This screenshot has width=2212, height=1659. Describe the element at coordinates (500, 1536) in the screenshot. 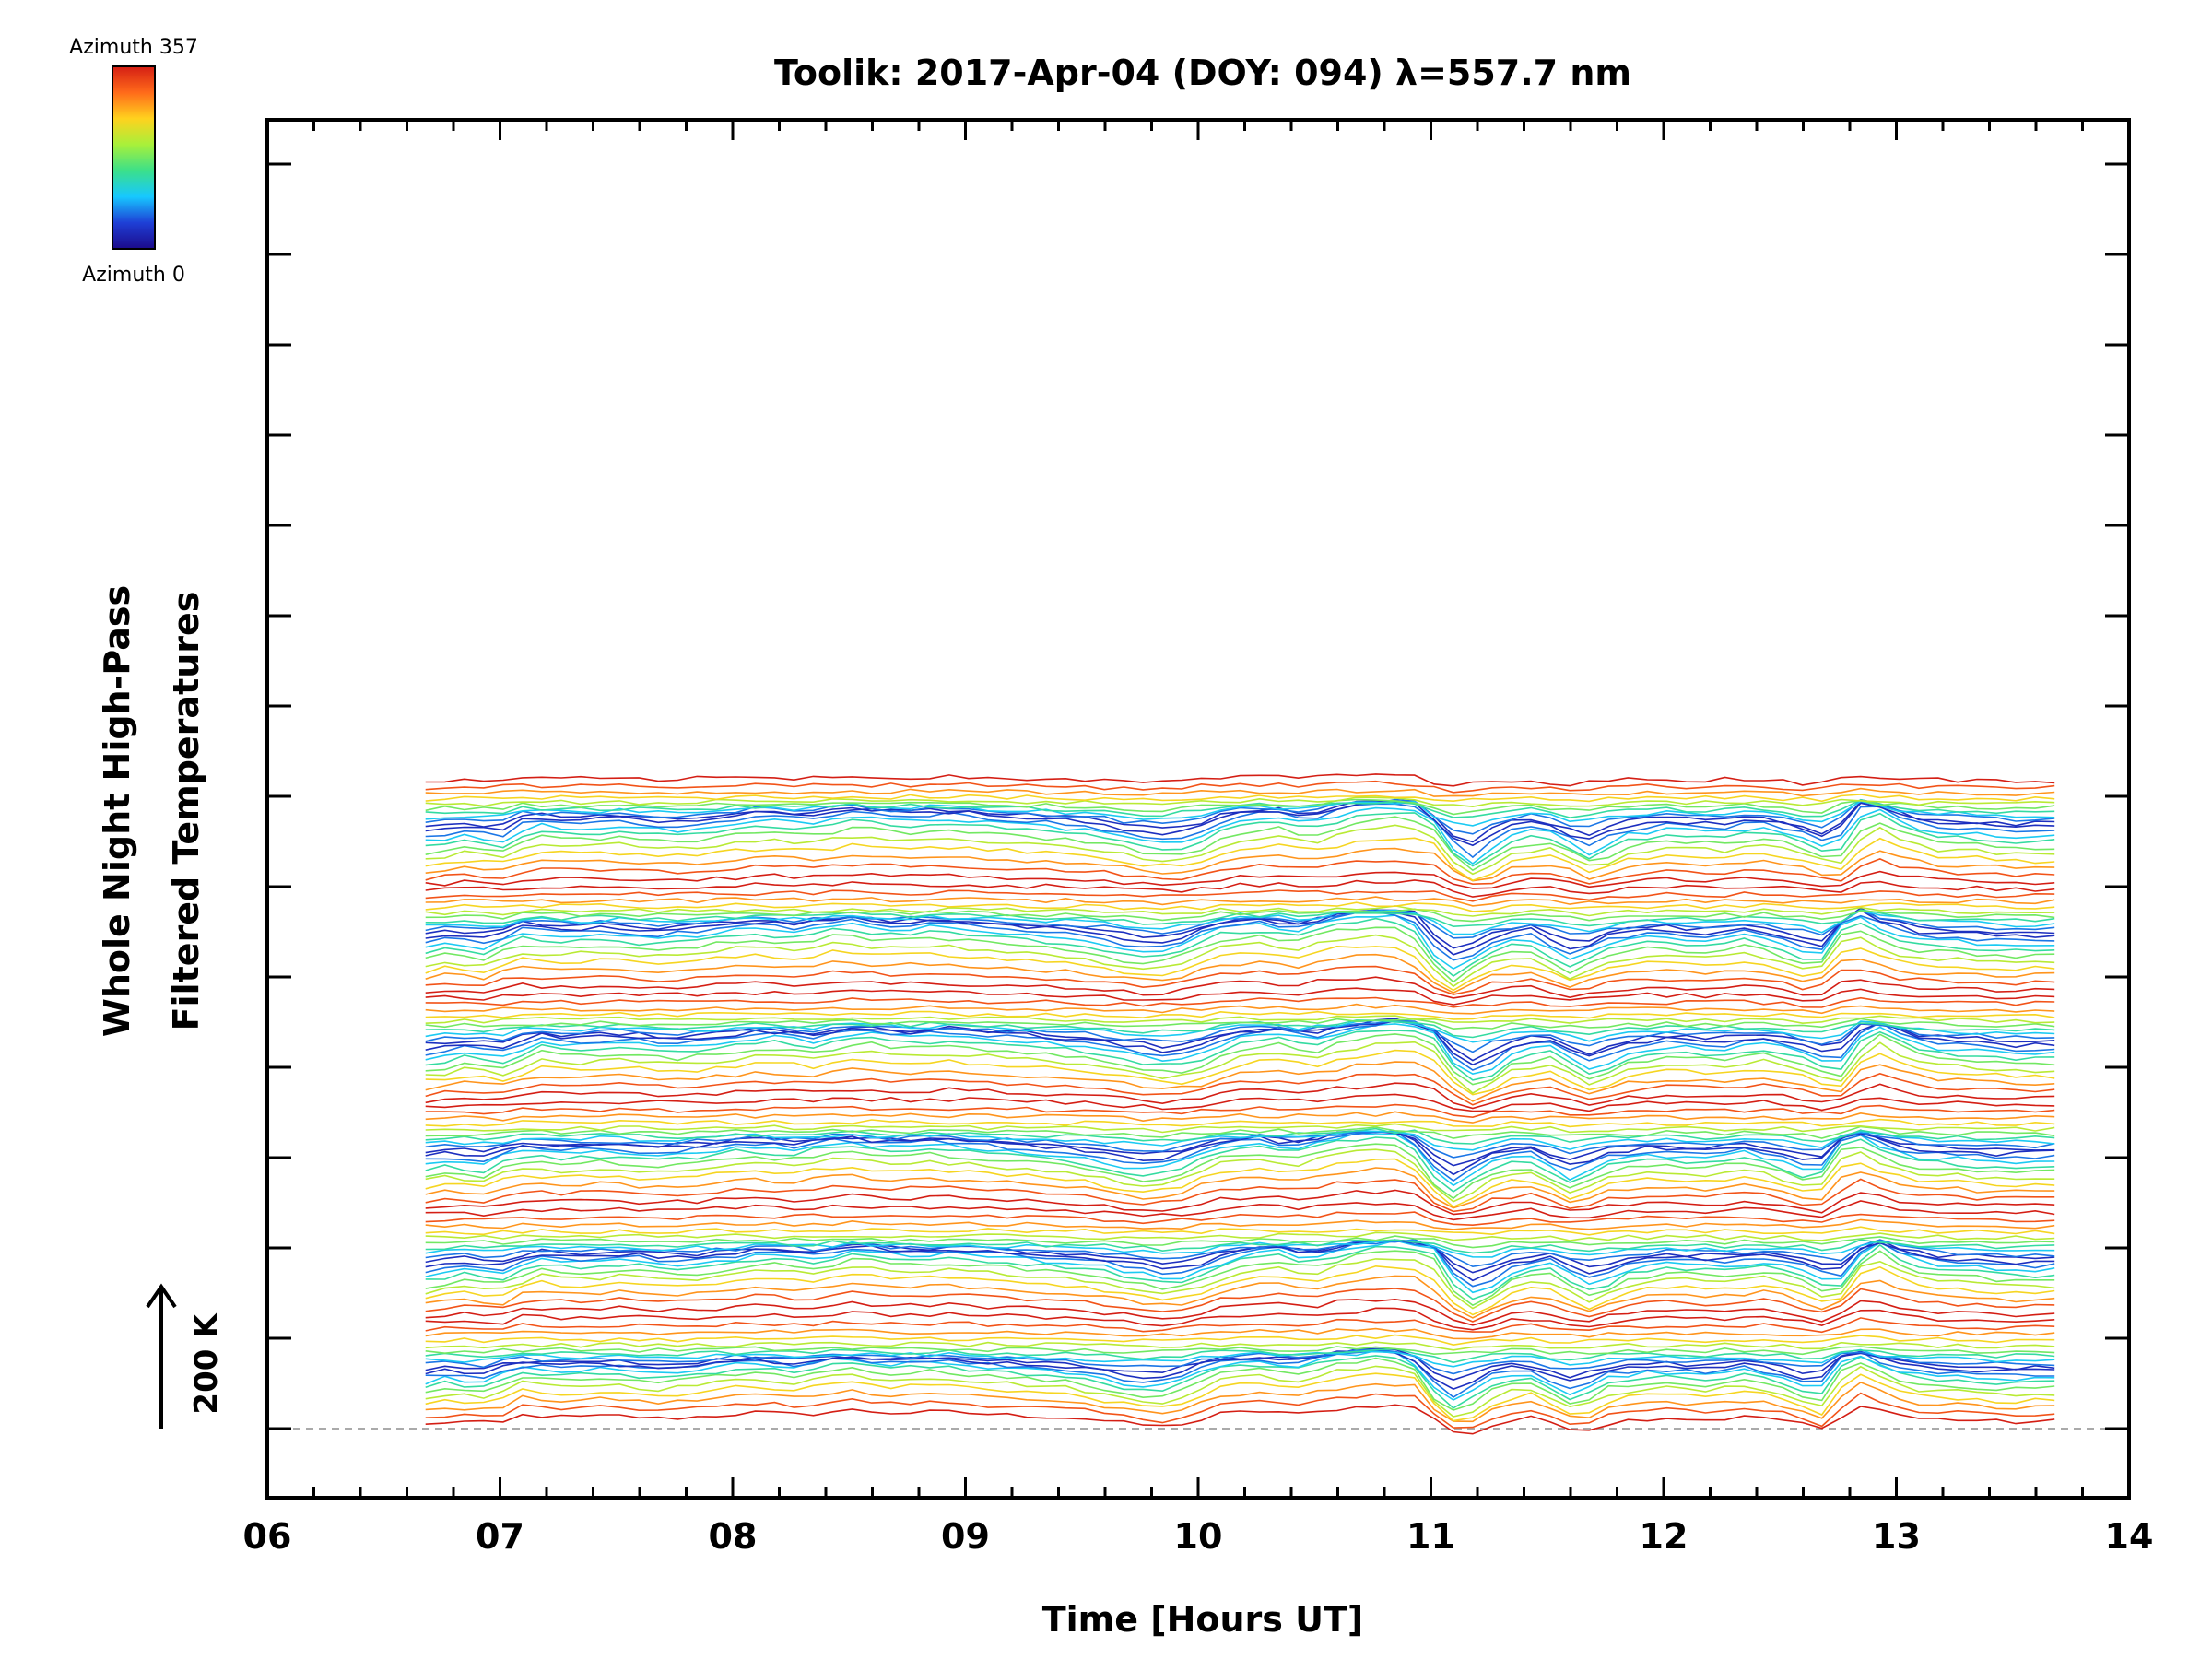

I see `x-tick-label: 07` at that location.